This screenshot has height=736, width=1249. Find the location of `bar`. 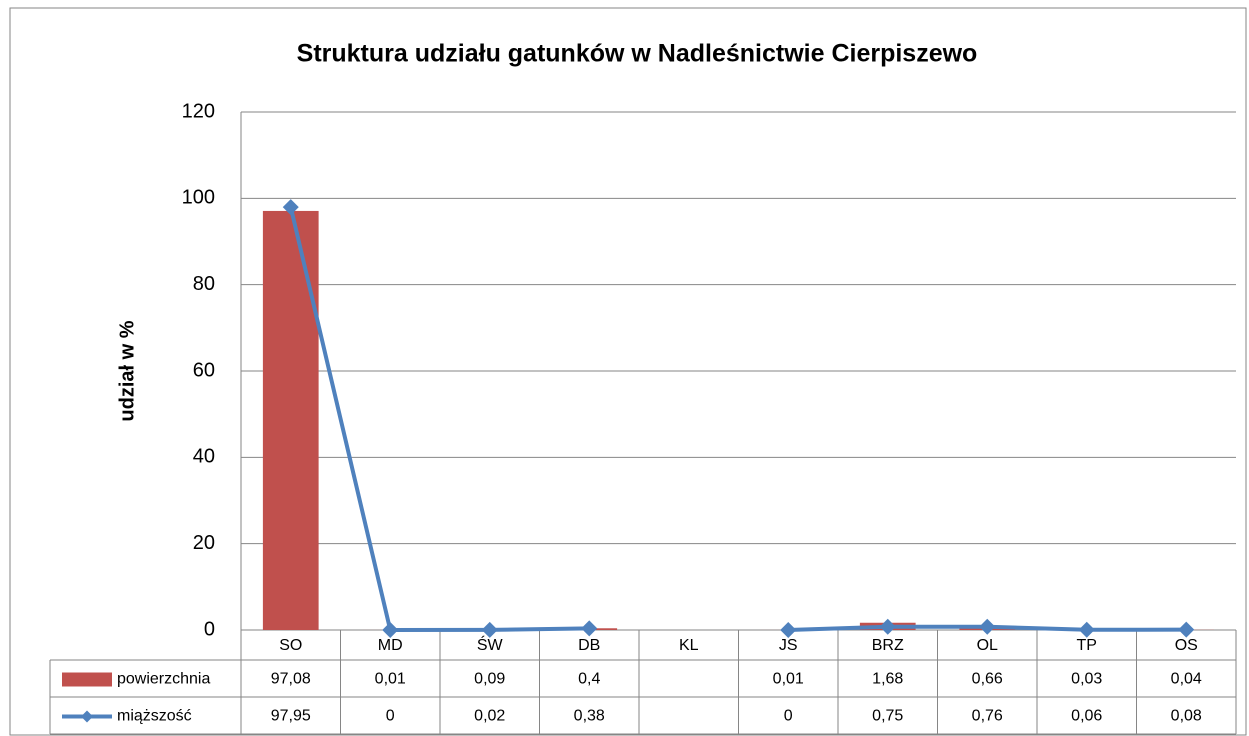

bar is located at coordinates (290, 420).